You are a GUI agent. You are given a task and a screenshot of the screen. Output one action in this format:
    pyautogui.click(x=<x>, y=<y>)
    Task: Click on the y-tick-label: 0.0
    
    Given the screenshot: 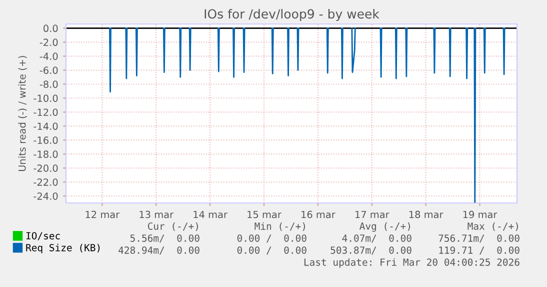 What is the action you would take?
    pyautogui.click(x=51, y=28)
    